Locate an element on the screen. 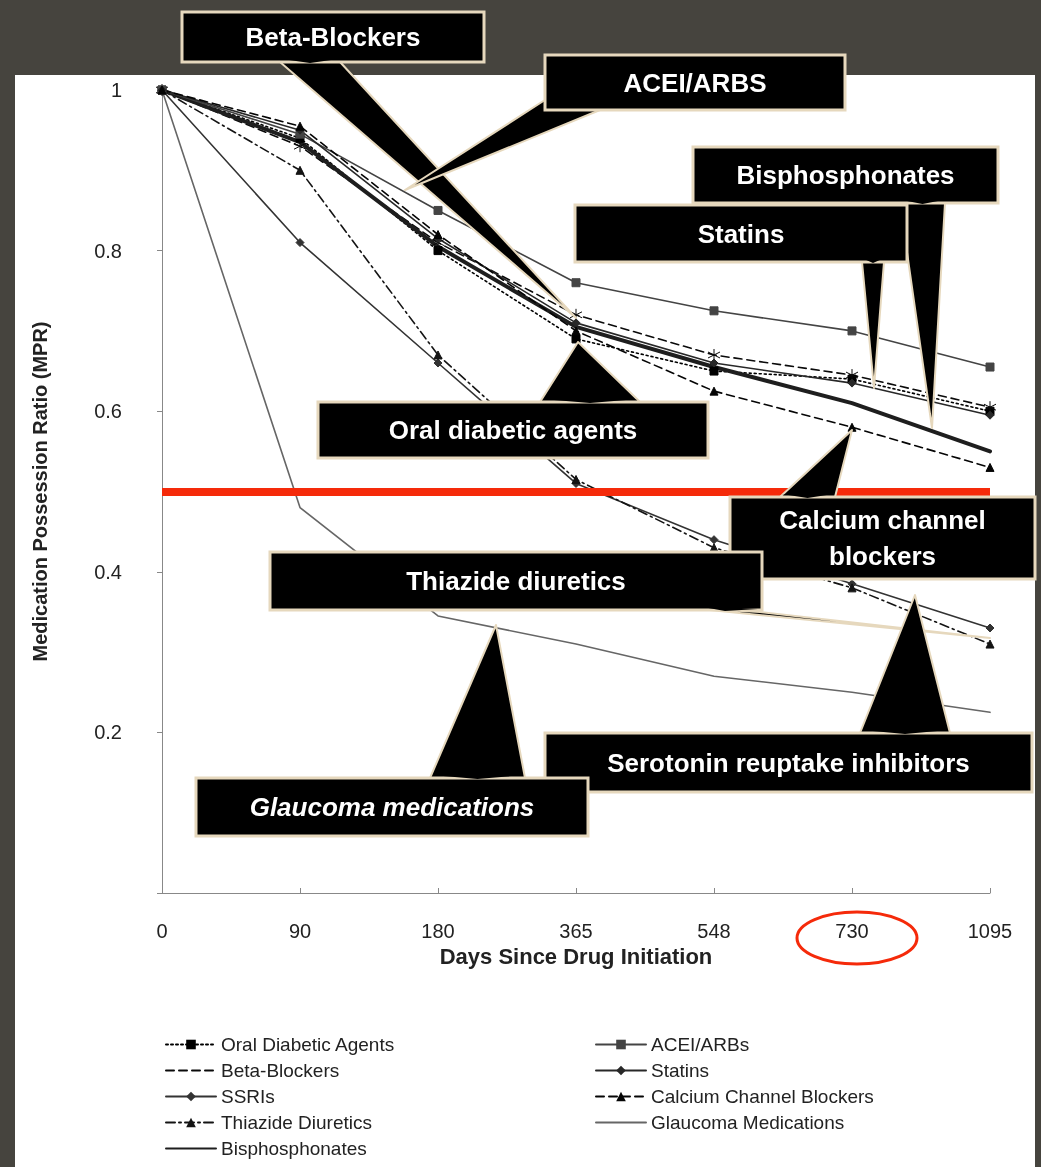  legend-label: Bisphosphonates is located at coordinates (294, 1148).